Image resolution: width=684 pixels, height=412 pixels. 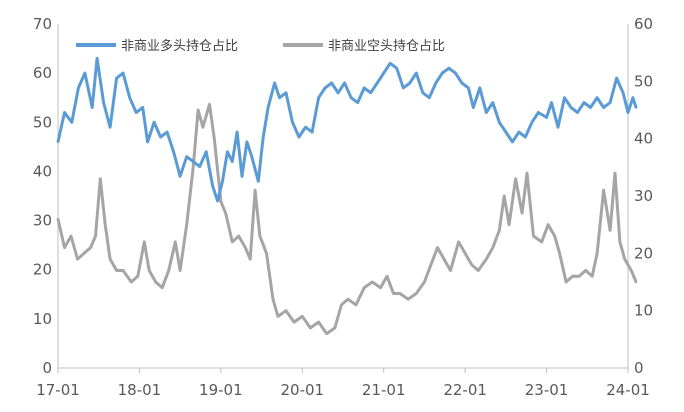 I want to click on y-right-tick-label: 60, so click(x=643, y=24).